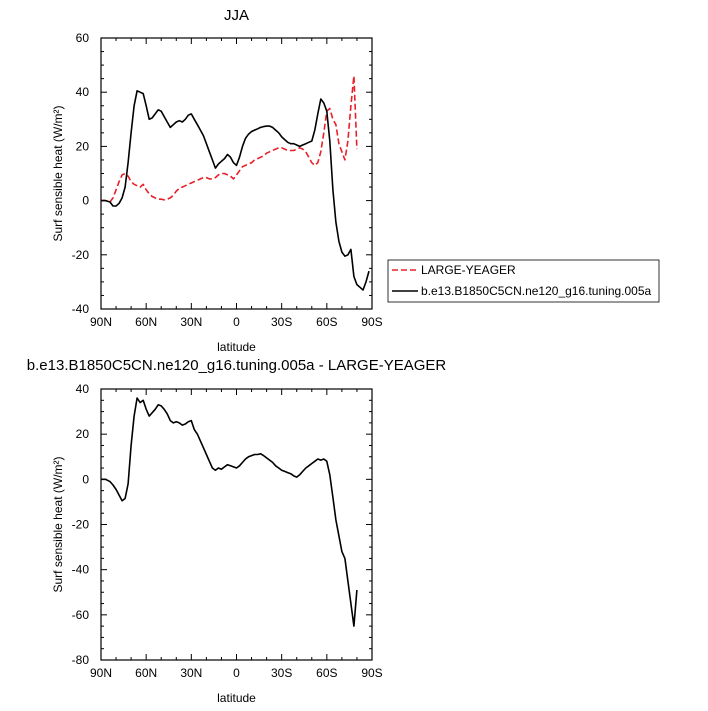 This screenshot has height=711, width=708. What do you see at coordinates (85, 201) in the screenshot?
I see `top-ytick-label: 0` at bounding box center [85, 201].